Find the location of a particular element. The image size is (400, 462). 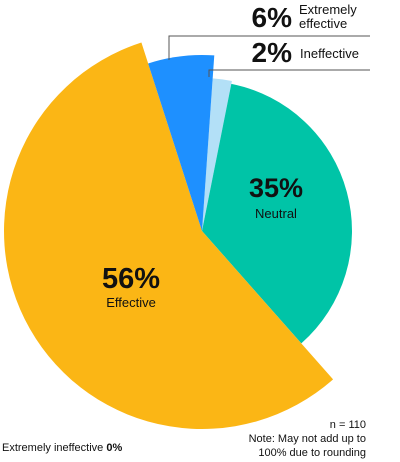

extremely-ineffective-label: Extremely ineffective is located at coordinates (52, 448).